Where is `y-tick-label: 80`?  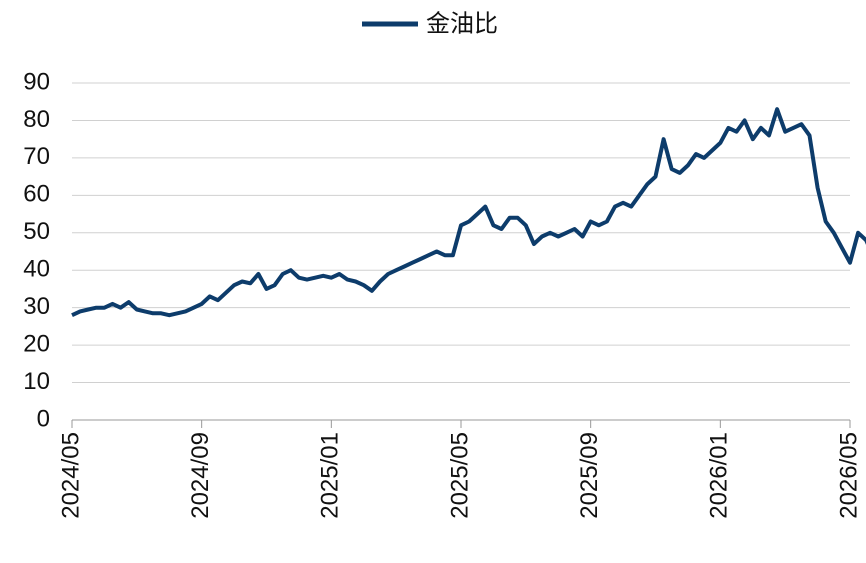 y-tick-label: 80 is located at coordinates (36, 119).